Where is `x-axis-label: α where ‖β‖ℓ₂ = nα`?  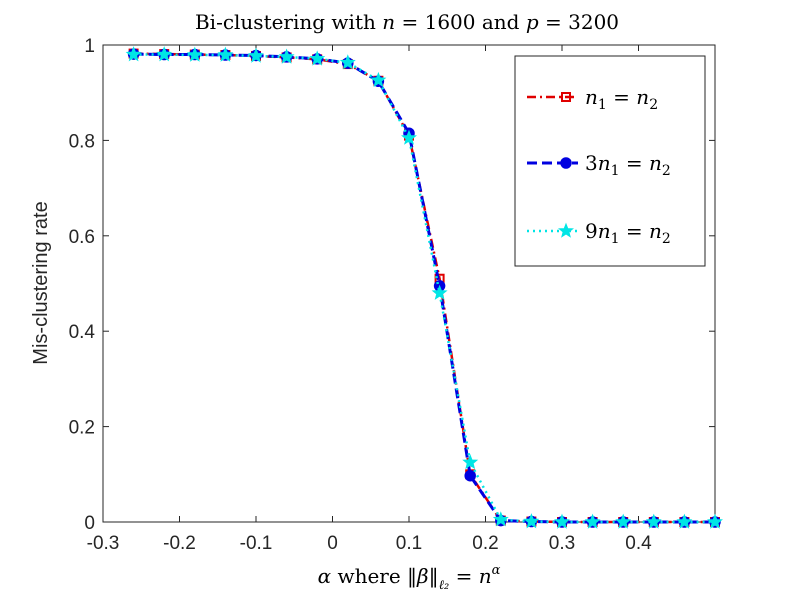 x-axis-label: α where ‖β‖ℓ₂ = nα is located at coordinates (409, 577).